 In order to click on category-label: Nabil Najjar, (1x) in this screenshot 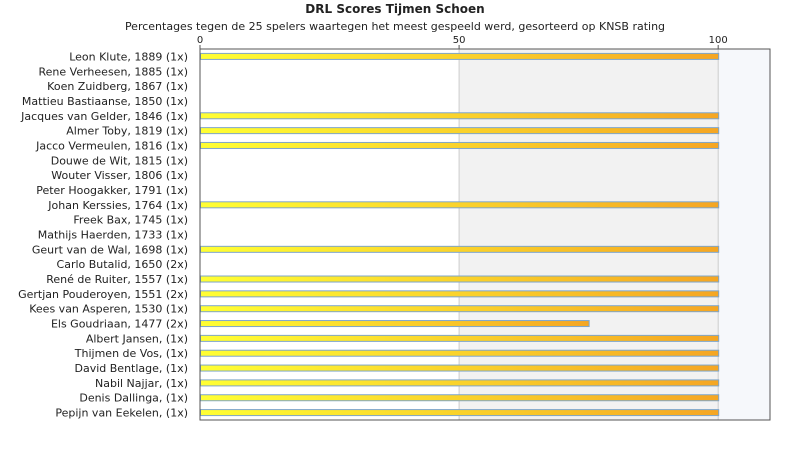, I will do `click(141, 383)`.